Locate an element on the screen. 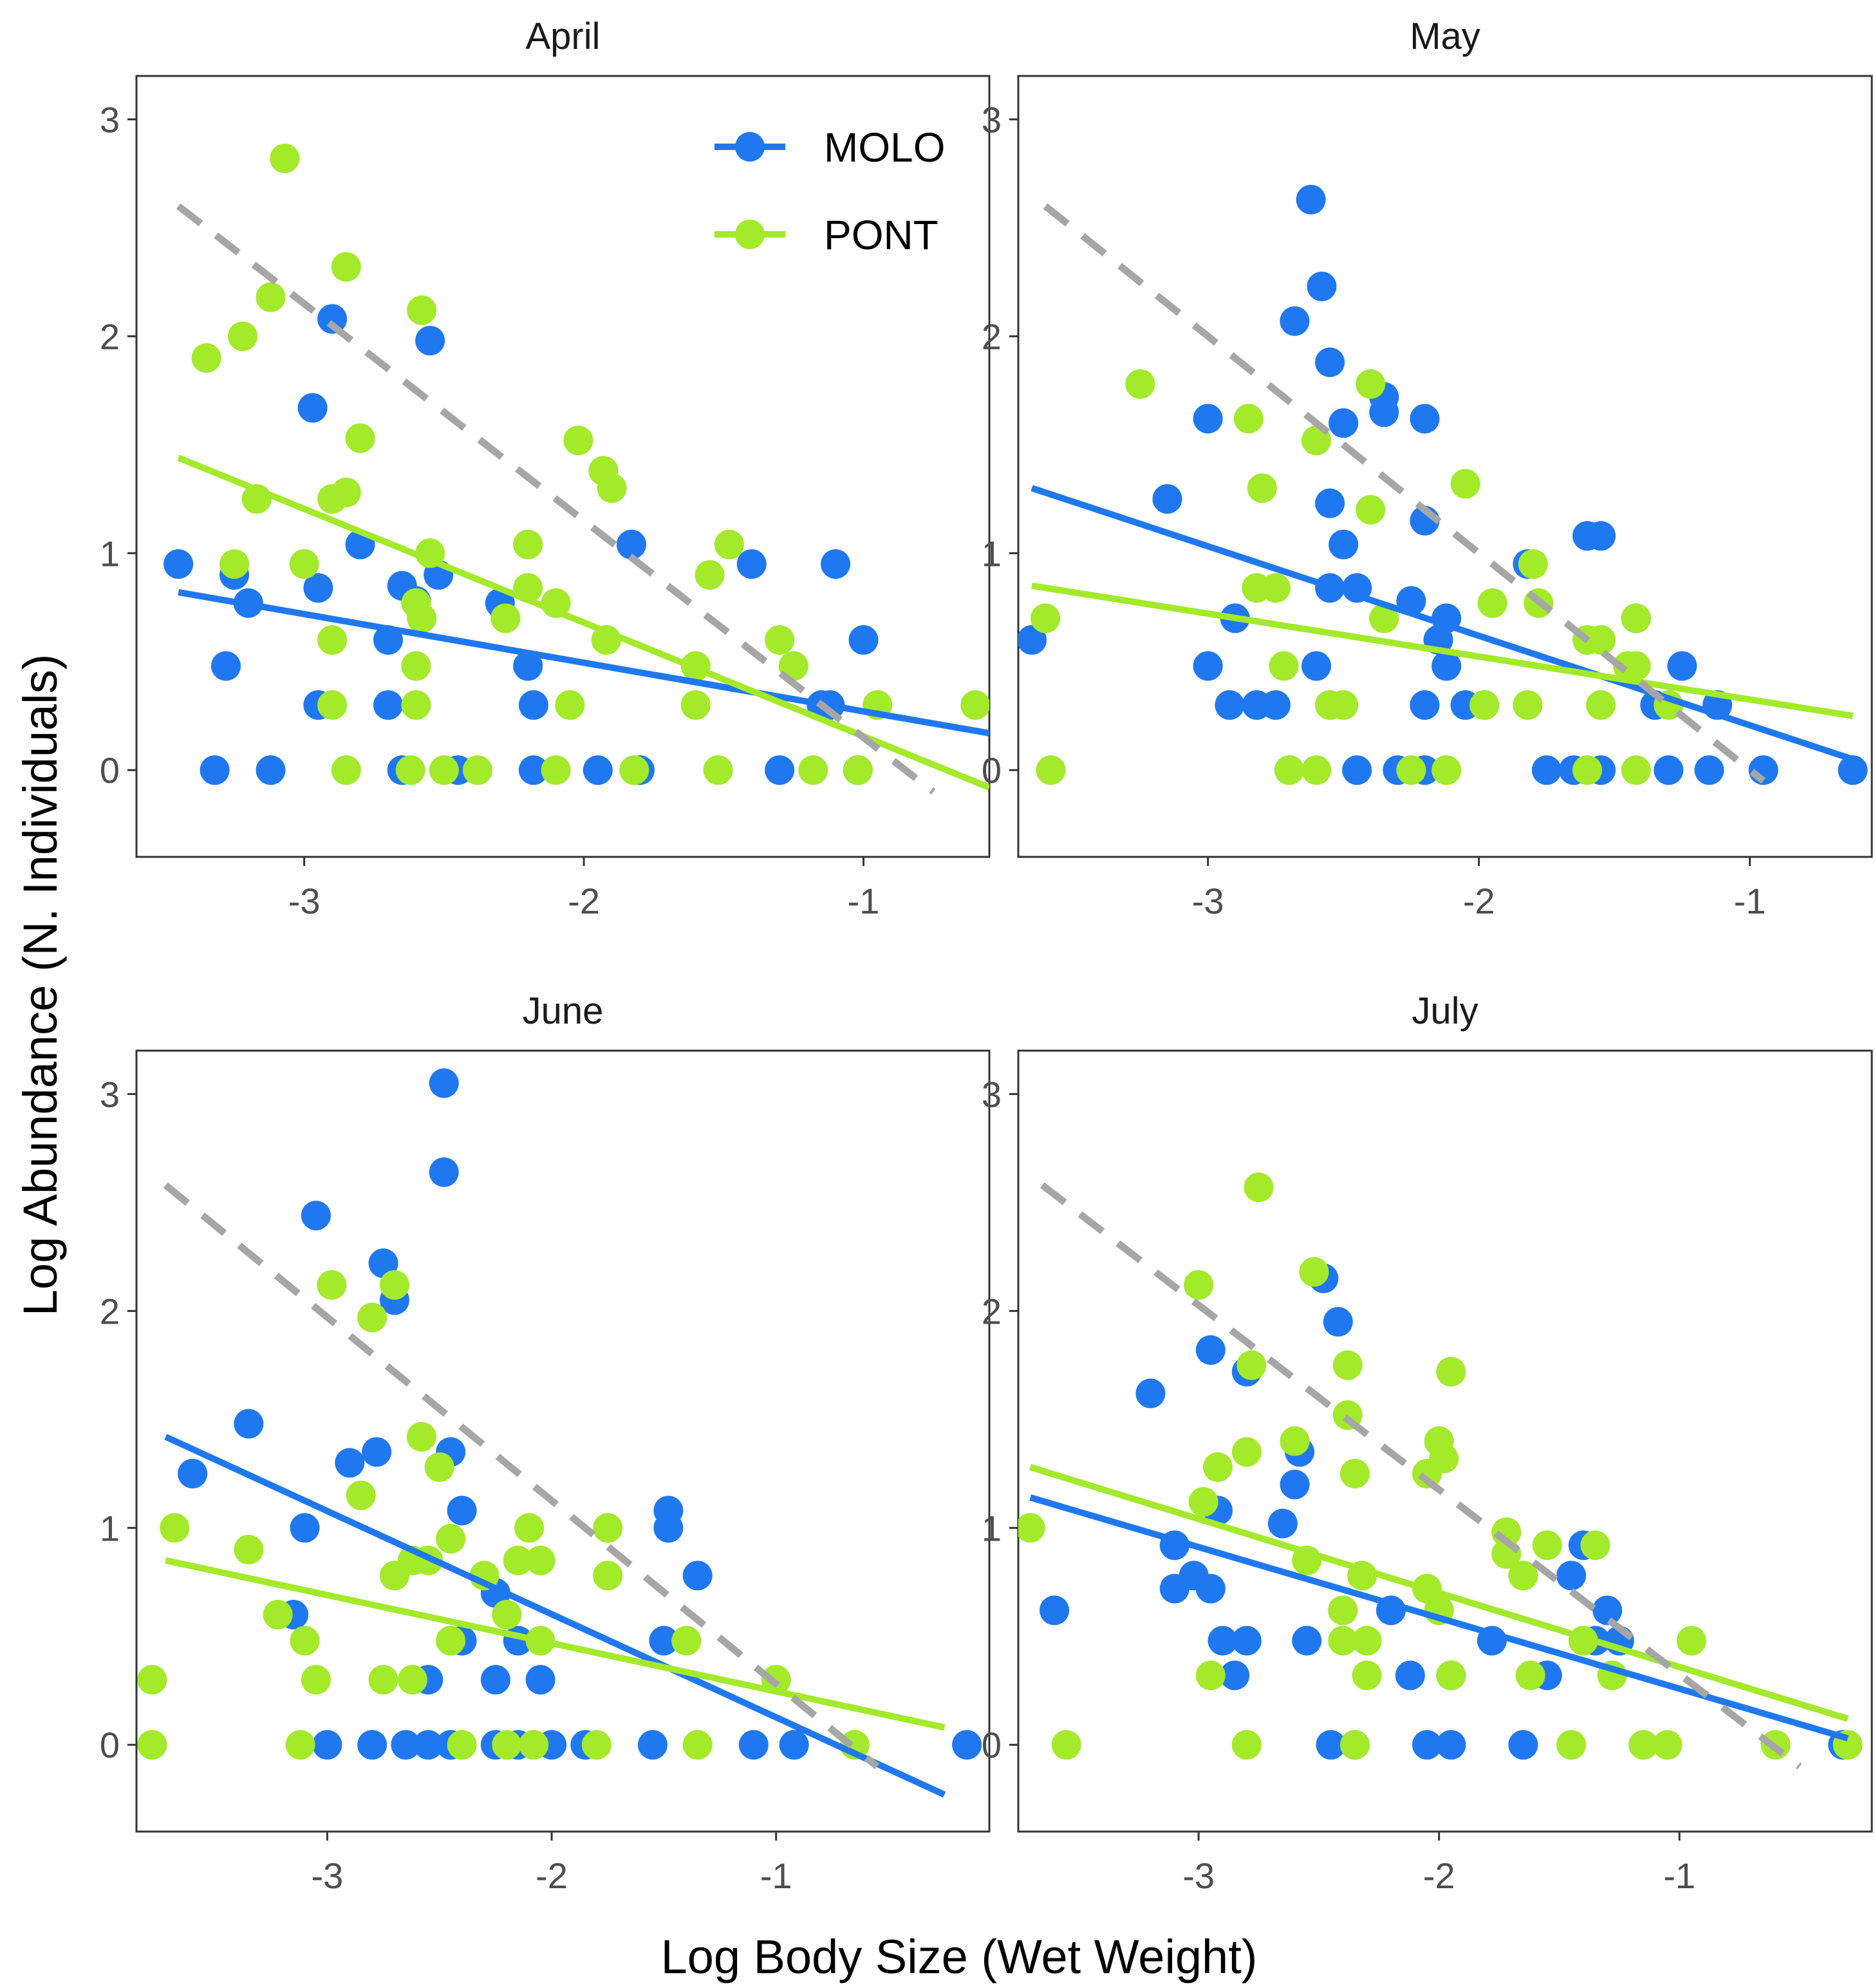  x-axis-title: Log Body Size (Wet Weight) is located at coordinates (959, 1956).